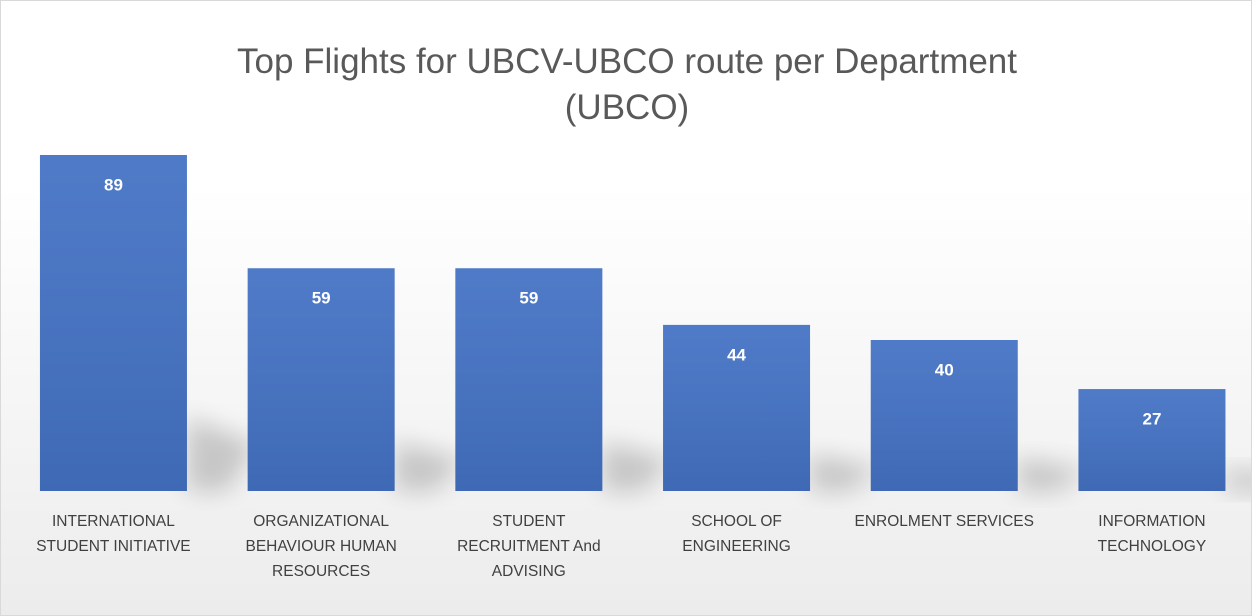 This screenshot has width=1252, height=616. What do you see at coordinates (529, 546) in the screenshot?
I see `x-tick-label: STUDENT RECRUITMENT And ADVISING` at bounding box center [529, 546].